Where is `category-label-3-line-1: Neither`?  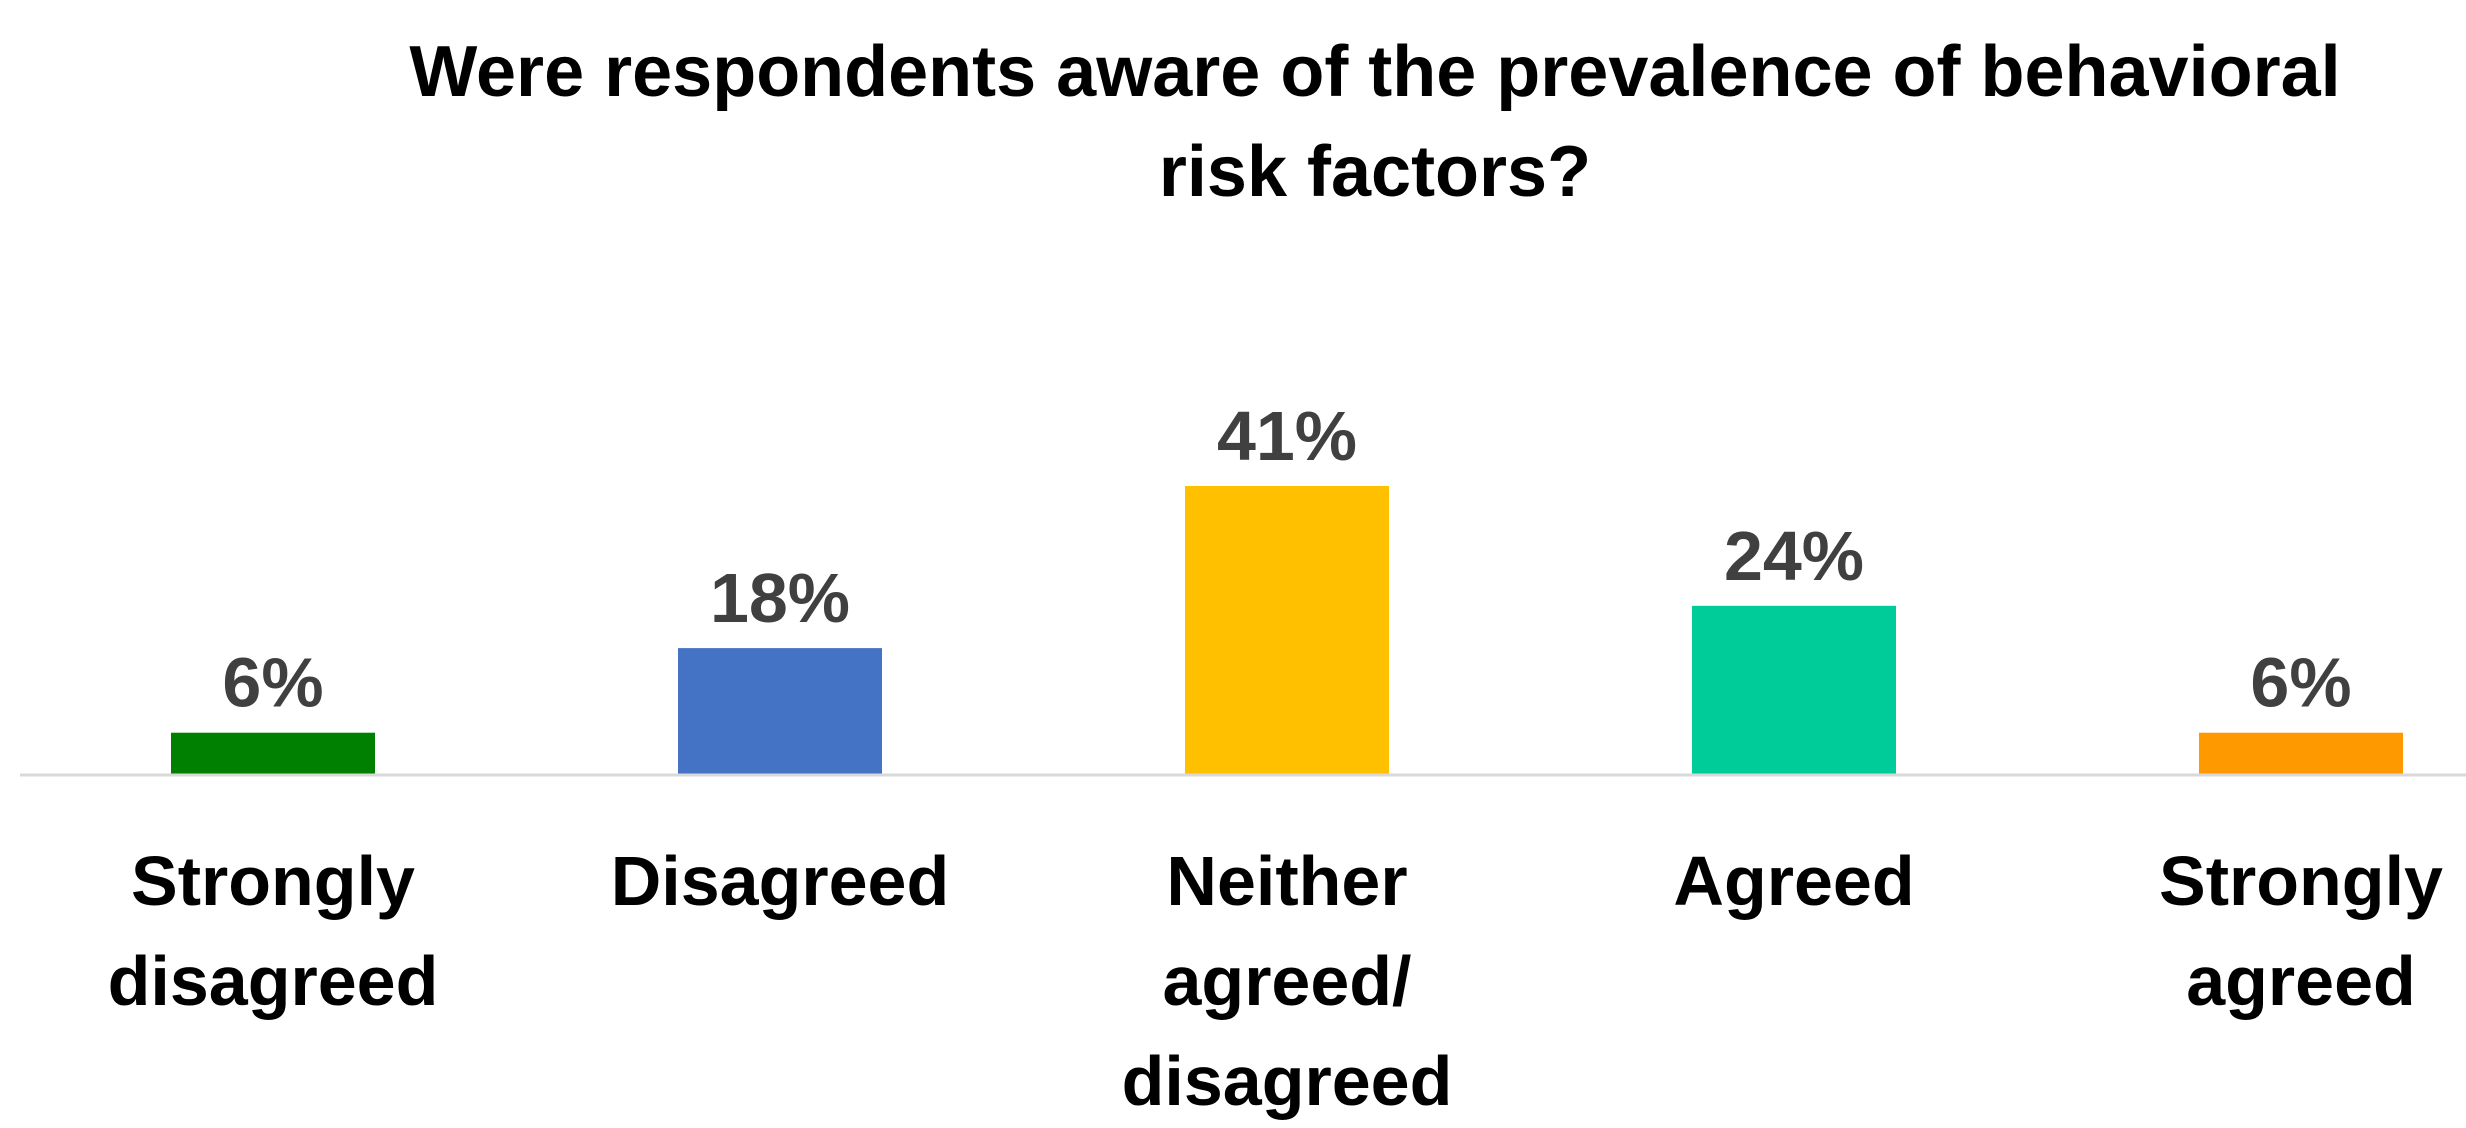
category-label-3-line-1: Neither is located at coordinates (1286, 881).